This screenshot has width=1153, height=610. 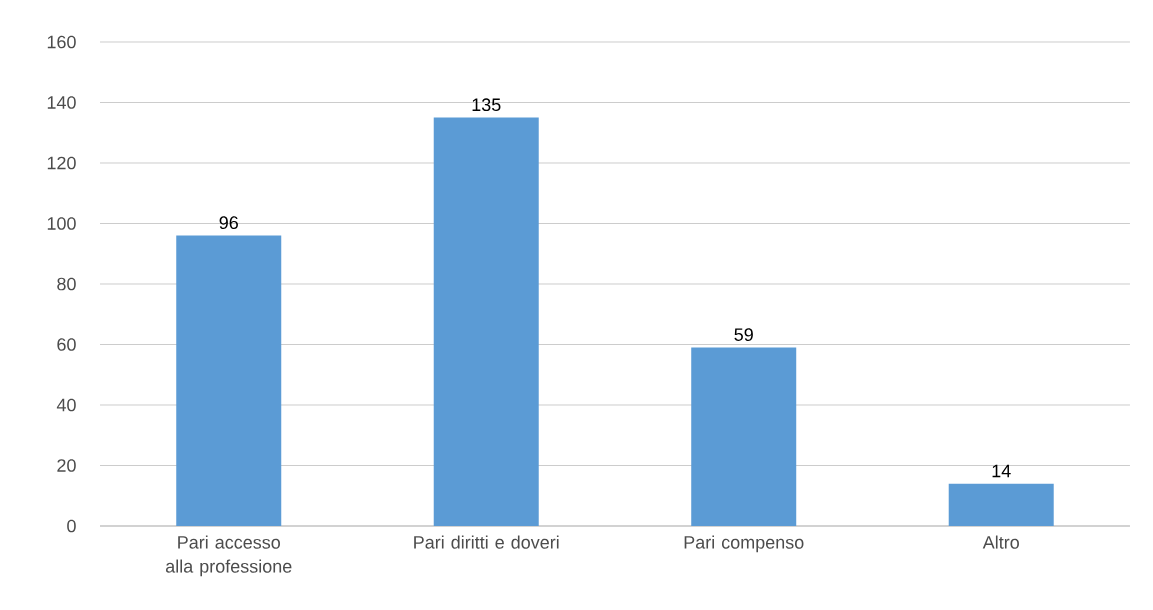 What do you see at coordinates (61, 102) in the screenshot?
I see `y-tick-label: 140` at bounding box center [61, 102].